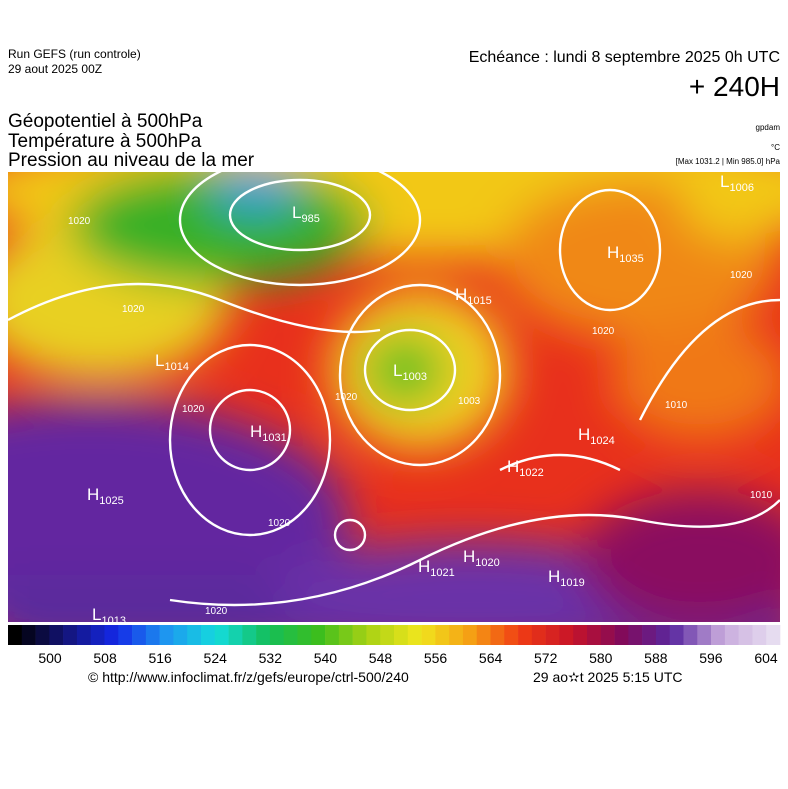 This screenshot has width=788, height=789. I want to click on pressure-centre: H1031, so click(268, 433).